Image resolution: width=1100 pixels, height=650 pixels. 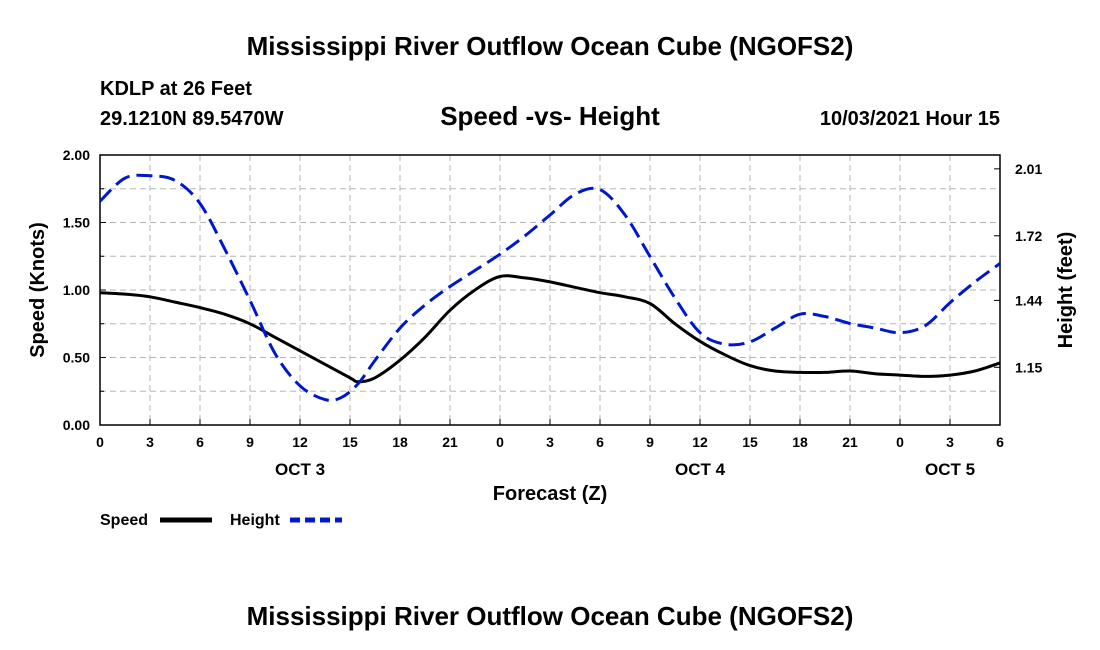 What do you see at coordinates (76, 290) in the screenshot?
I see `y-left-tick-label: 1.00` at bounding box center [76, 290].